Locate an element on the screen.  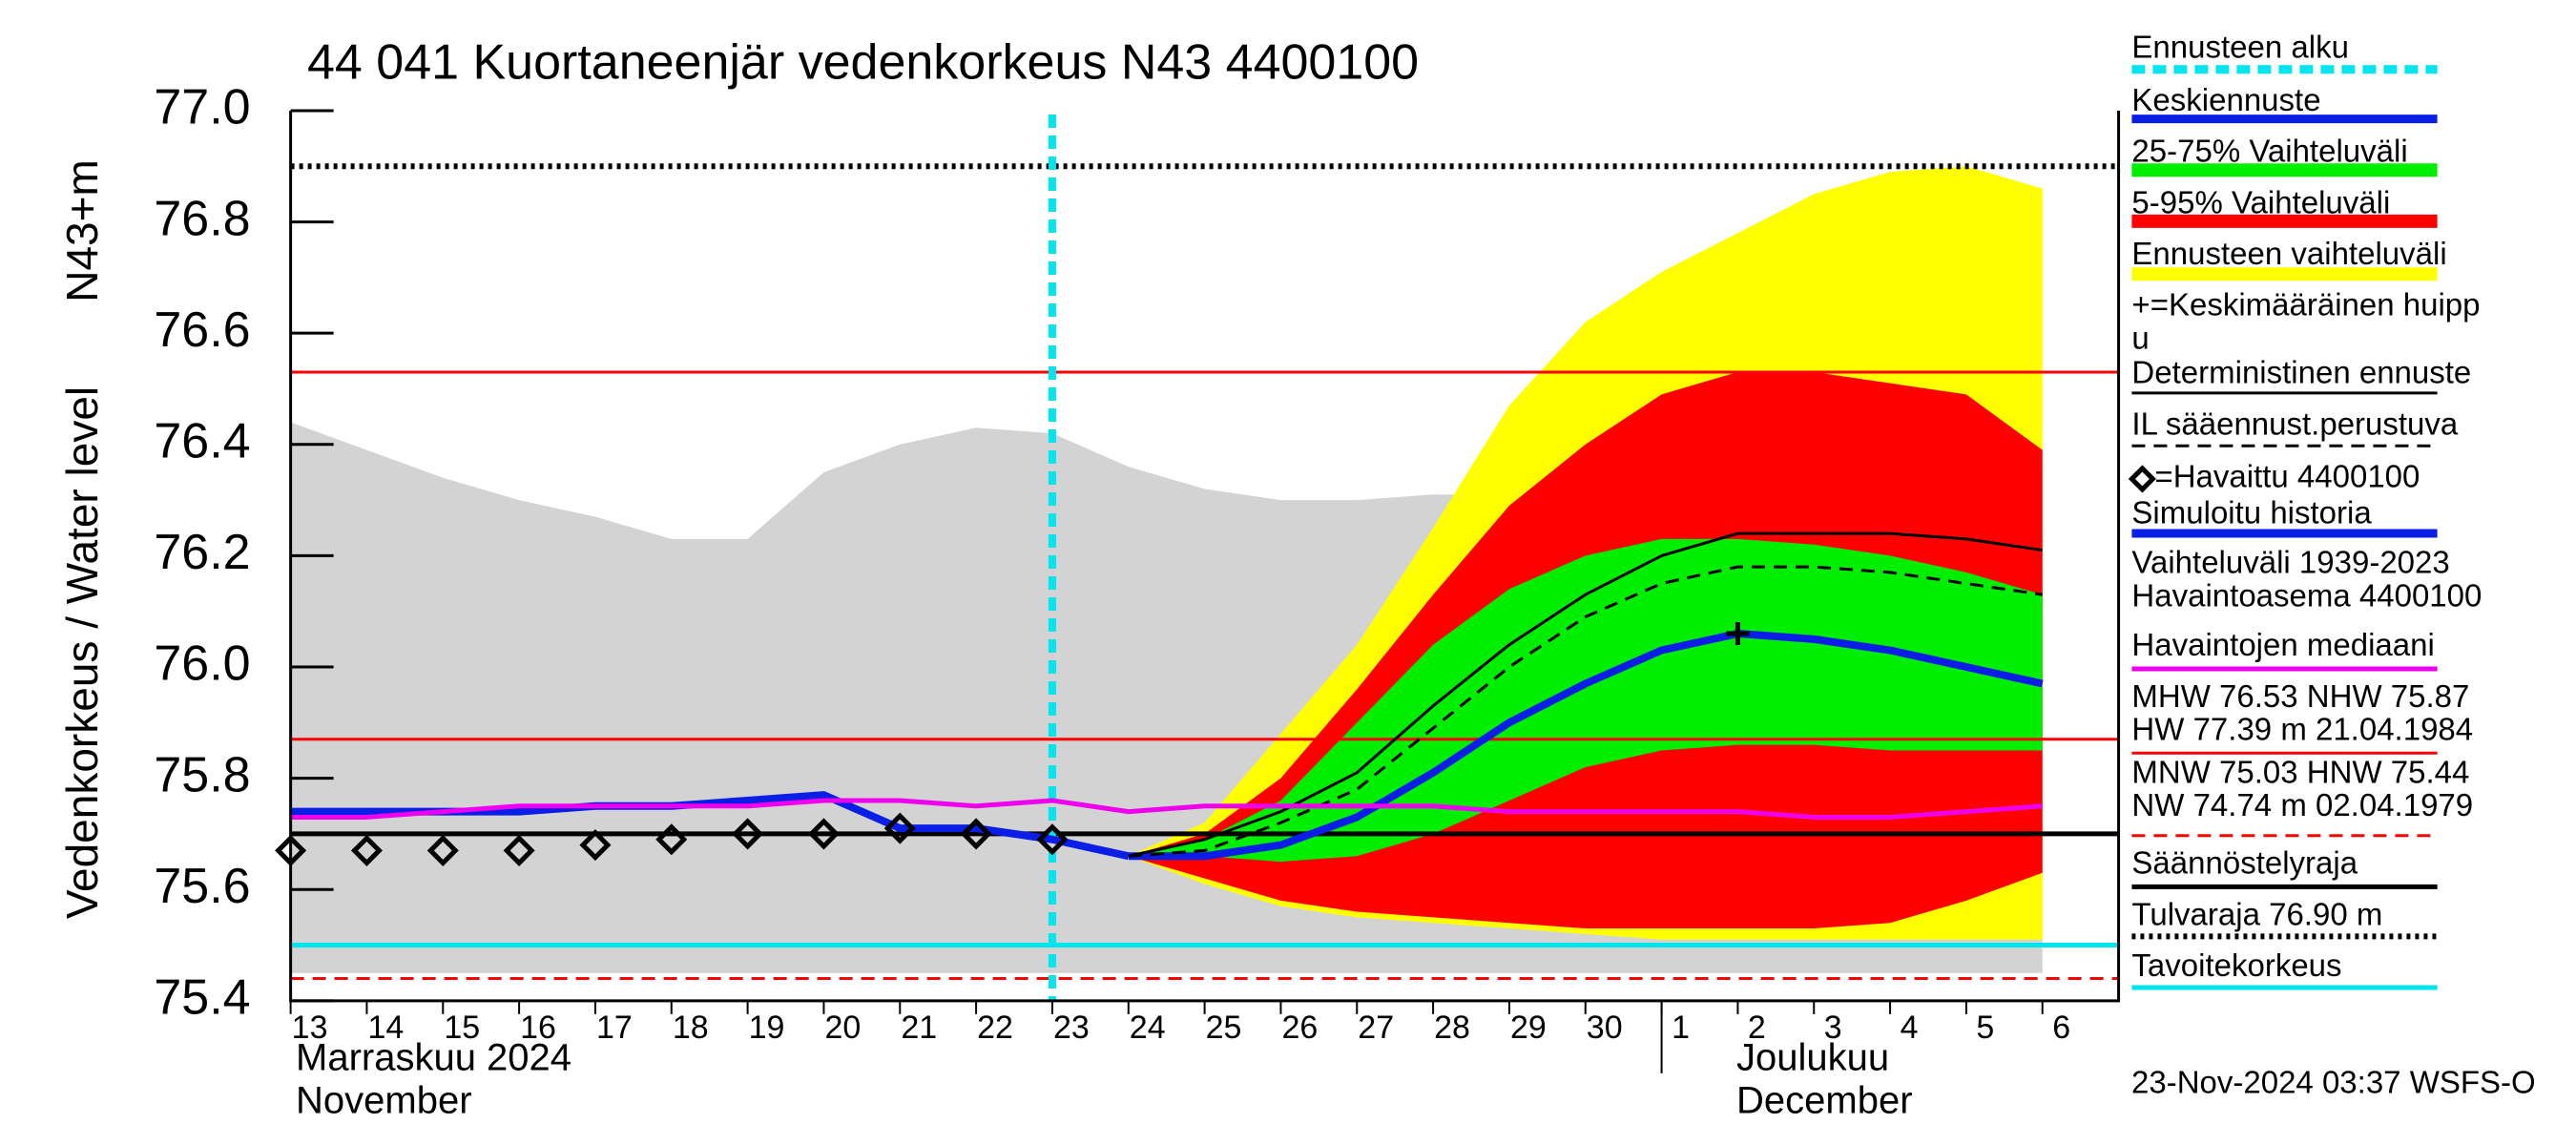
peak-marker is located at coordinates (1738, 634).